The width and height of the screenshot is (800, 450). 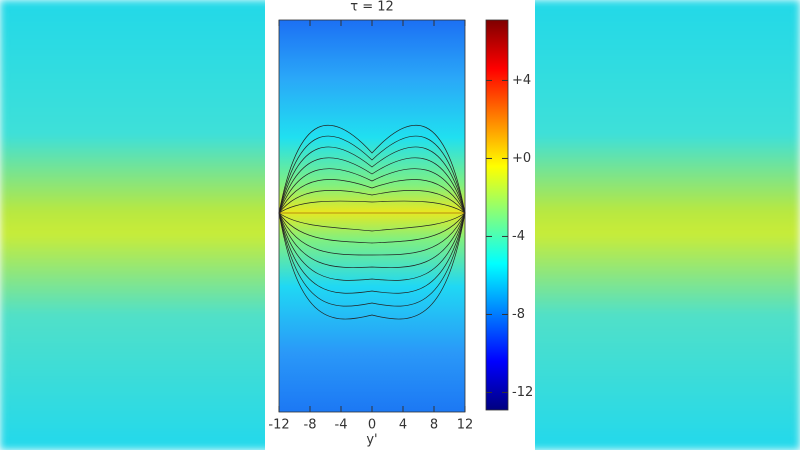 I want to click on chart-title: τ = 12, so click(x=372, y=7).